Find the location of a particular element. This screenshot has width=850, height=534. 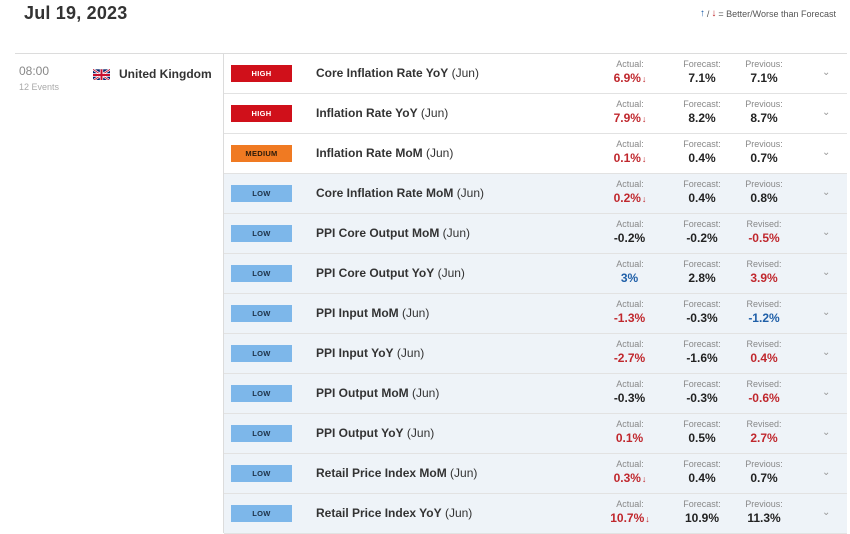

actual-cell: Actual: 0.1% is located at coordinates (630, 433).